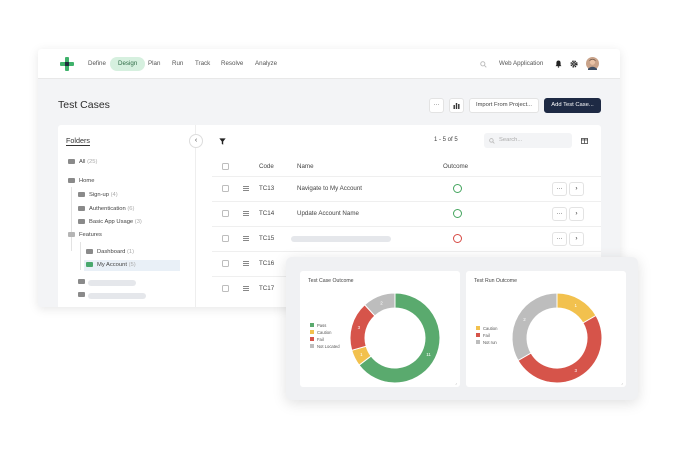  What do you see at coordinates (483, 64) in the screenshot?
I see `search-icon` at bounding box center [483, 64].